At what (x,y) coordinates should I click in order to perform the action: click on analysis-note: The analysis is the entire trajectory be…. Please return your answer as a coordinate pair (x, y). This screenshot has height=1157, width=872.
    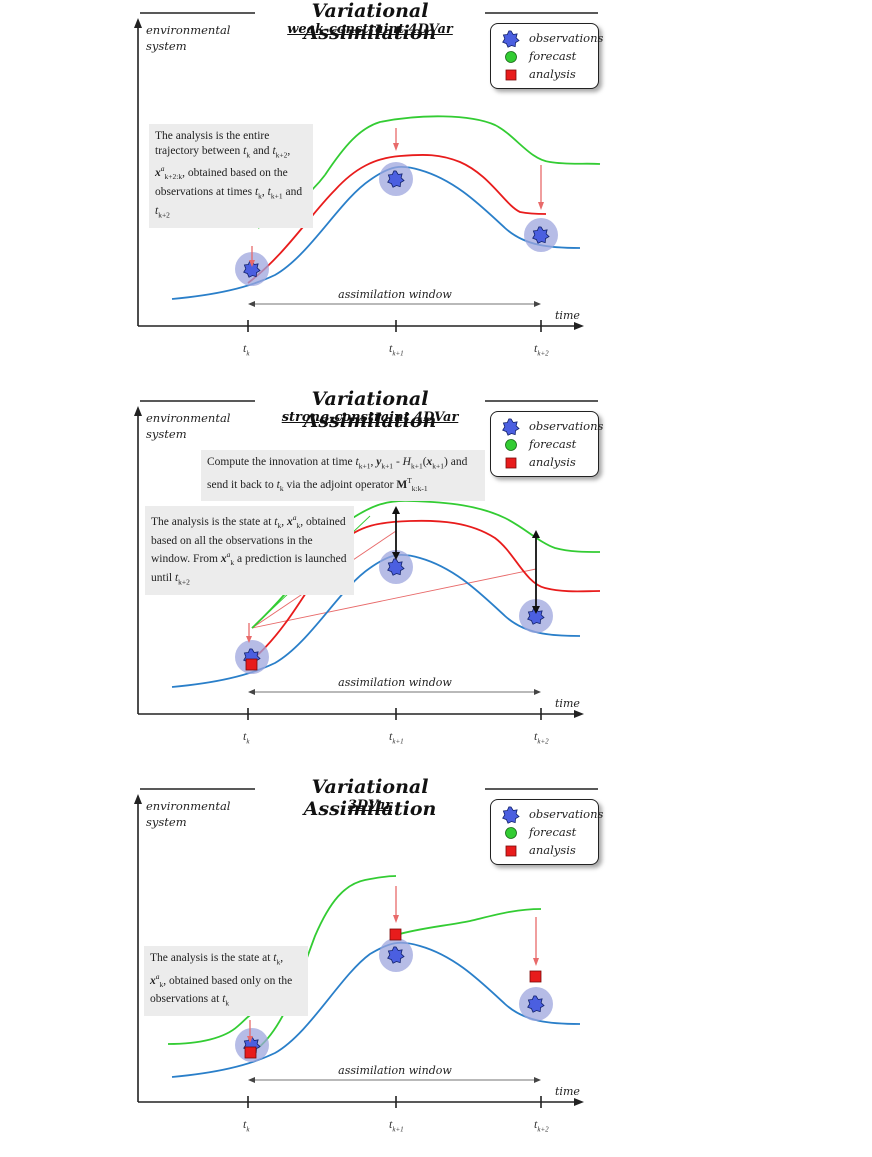
    Looking at the image, I should click on (231, 176).